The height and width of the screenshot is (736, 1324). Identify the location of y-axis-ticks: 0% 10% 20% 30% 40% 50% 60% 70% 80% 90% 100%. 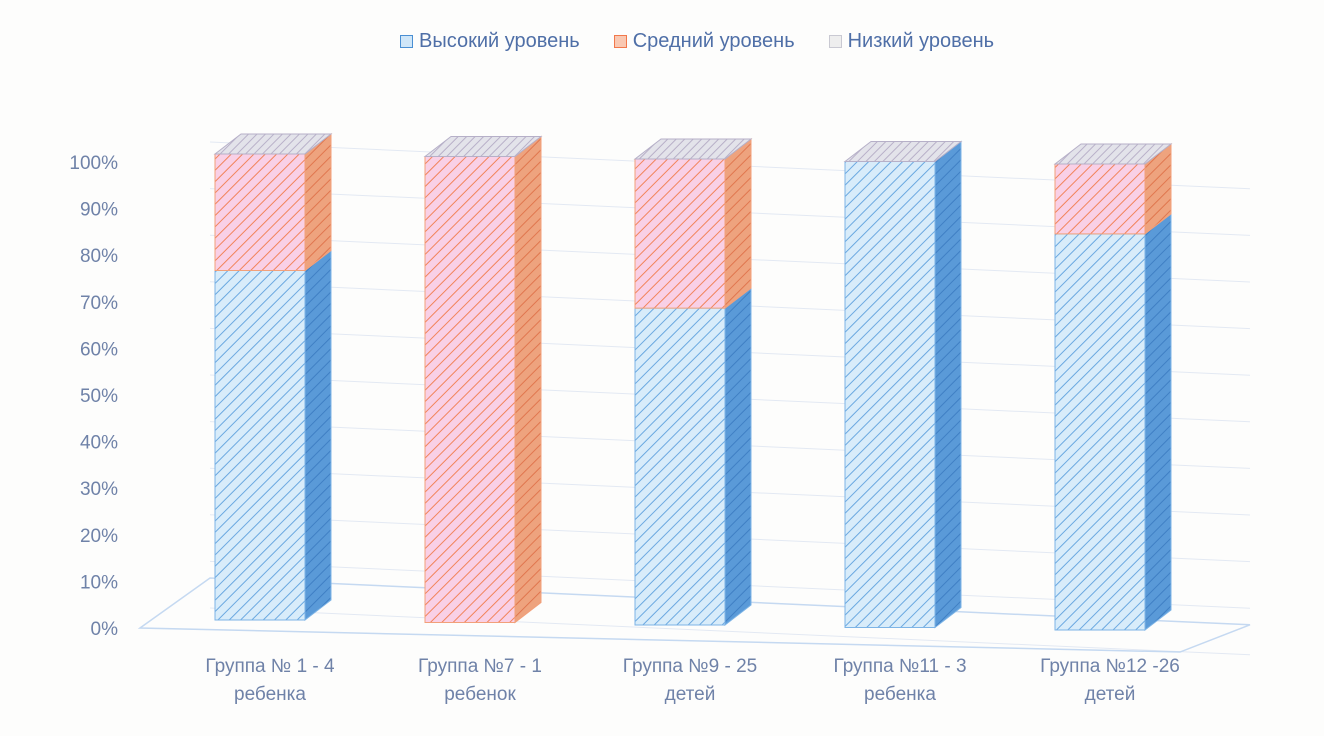
(93, 396).